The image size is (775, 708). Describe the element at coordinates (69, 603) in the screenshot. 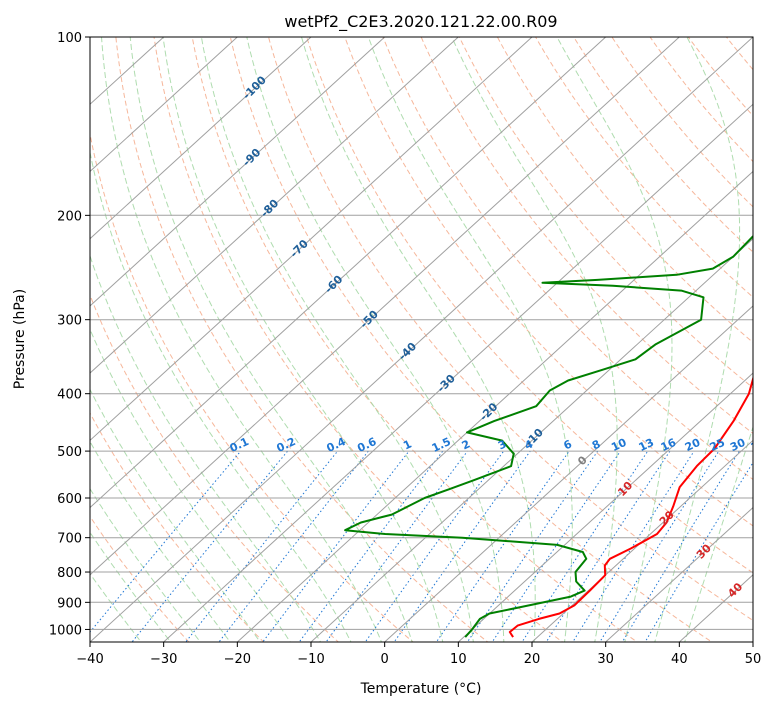

I see `y-tick-label: 900` at that location.